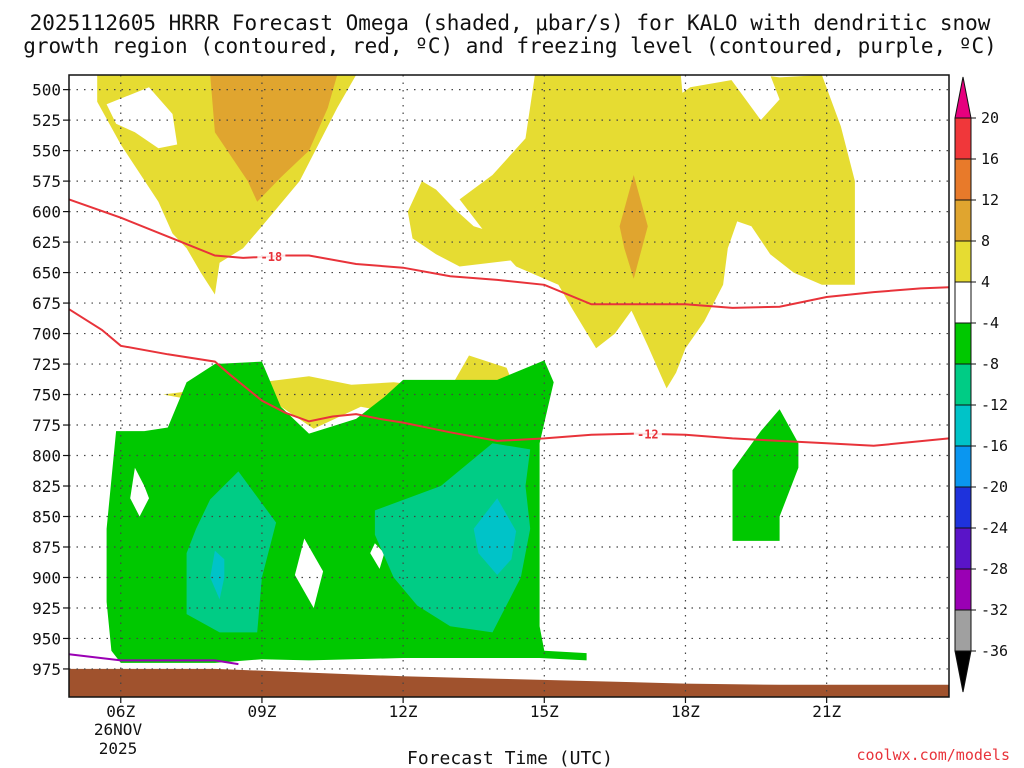 The width and height of the screenshot is (1024, 768). What do you see at coordinates (509, 682) in the screenshot?
I see `surface-terrain` at bounding box center [509, 682].